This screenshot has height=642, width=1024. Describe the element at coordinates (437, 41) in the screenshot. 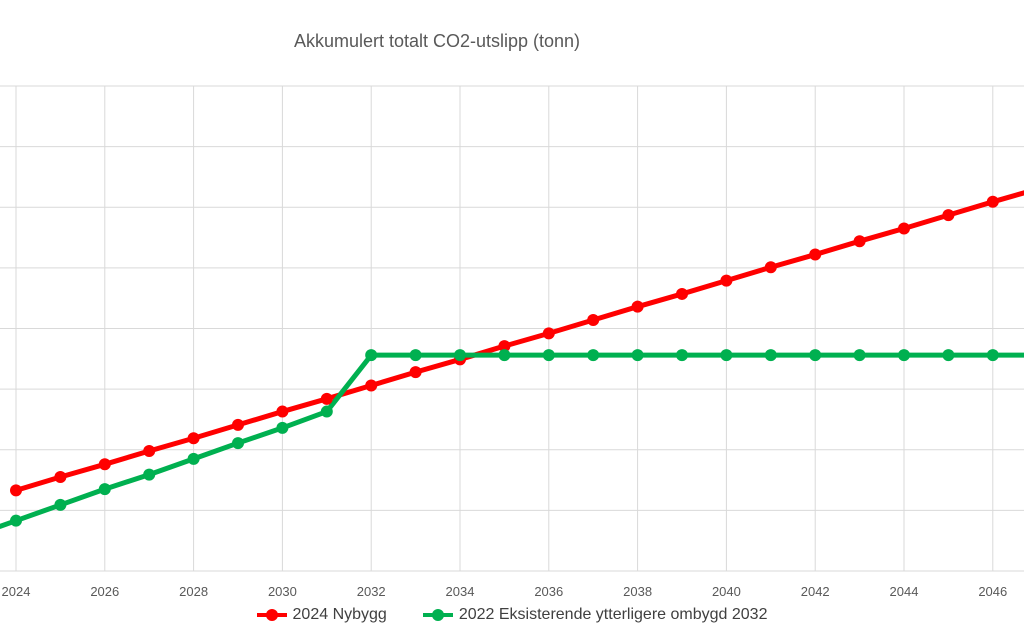

I see `chart-title: Akkumulert totalt CO2-utslipp (tonn)` at that location.